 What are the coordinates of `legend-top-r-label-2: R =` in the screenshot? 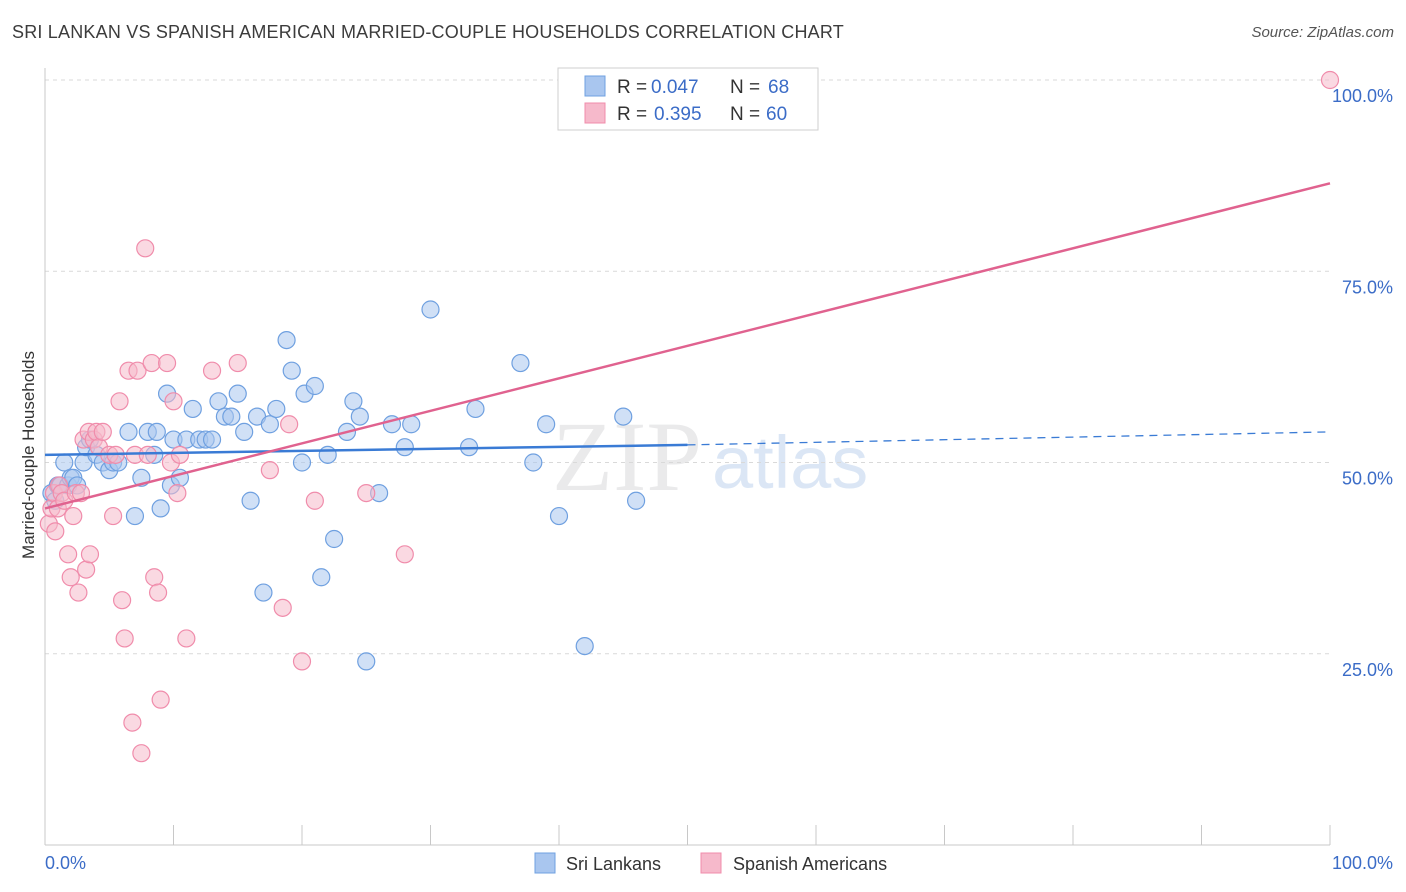 It's located at (632, 114).